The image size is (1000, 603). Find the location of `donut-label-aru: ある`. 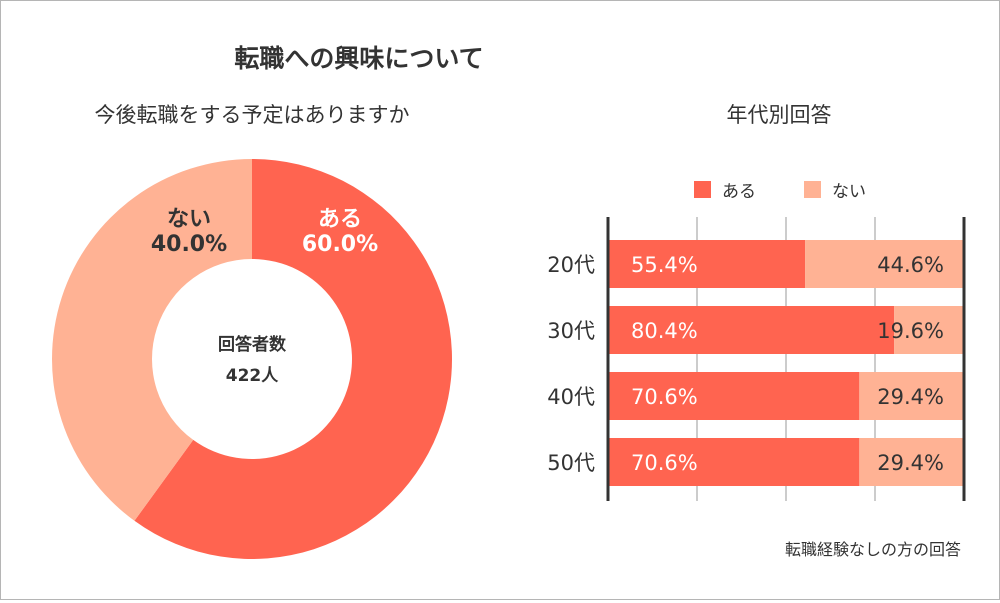

donut-label-aru: ある is located at coordinates (340, 219).